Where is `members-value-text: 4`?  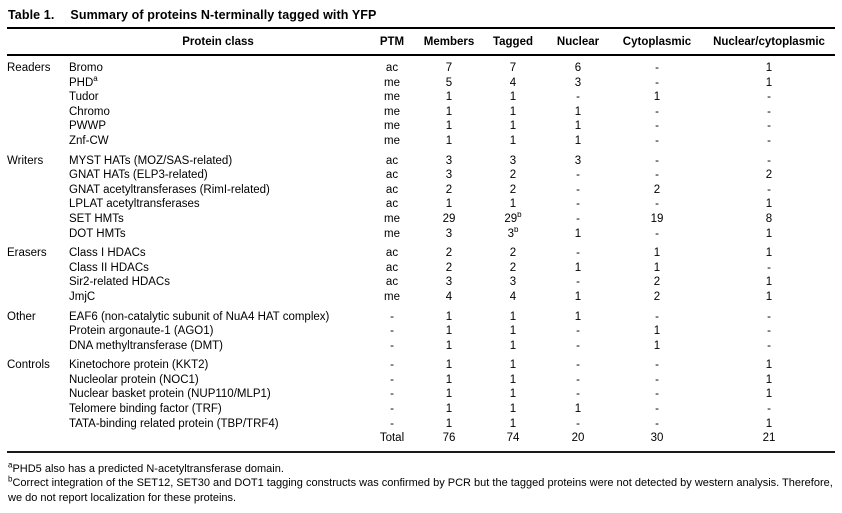
members-value-text: 4 is located at coordinates (449, 296).